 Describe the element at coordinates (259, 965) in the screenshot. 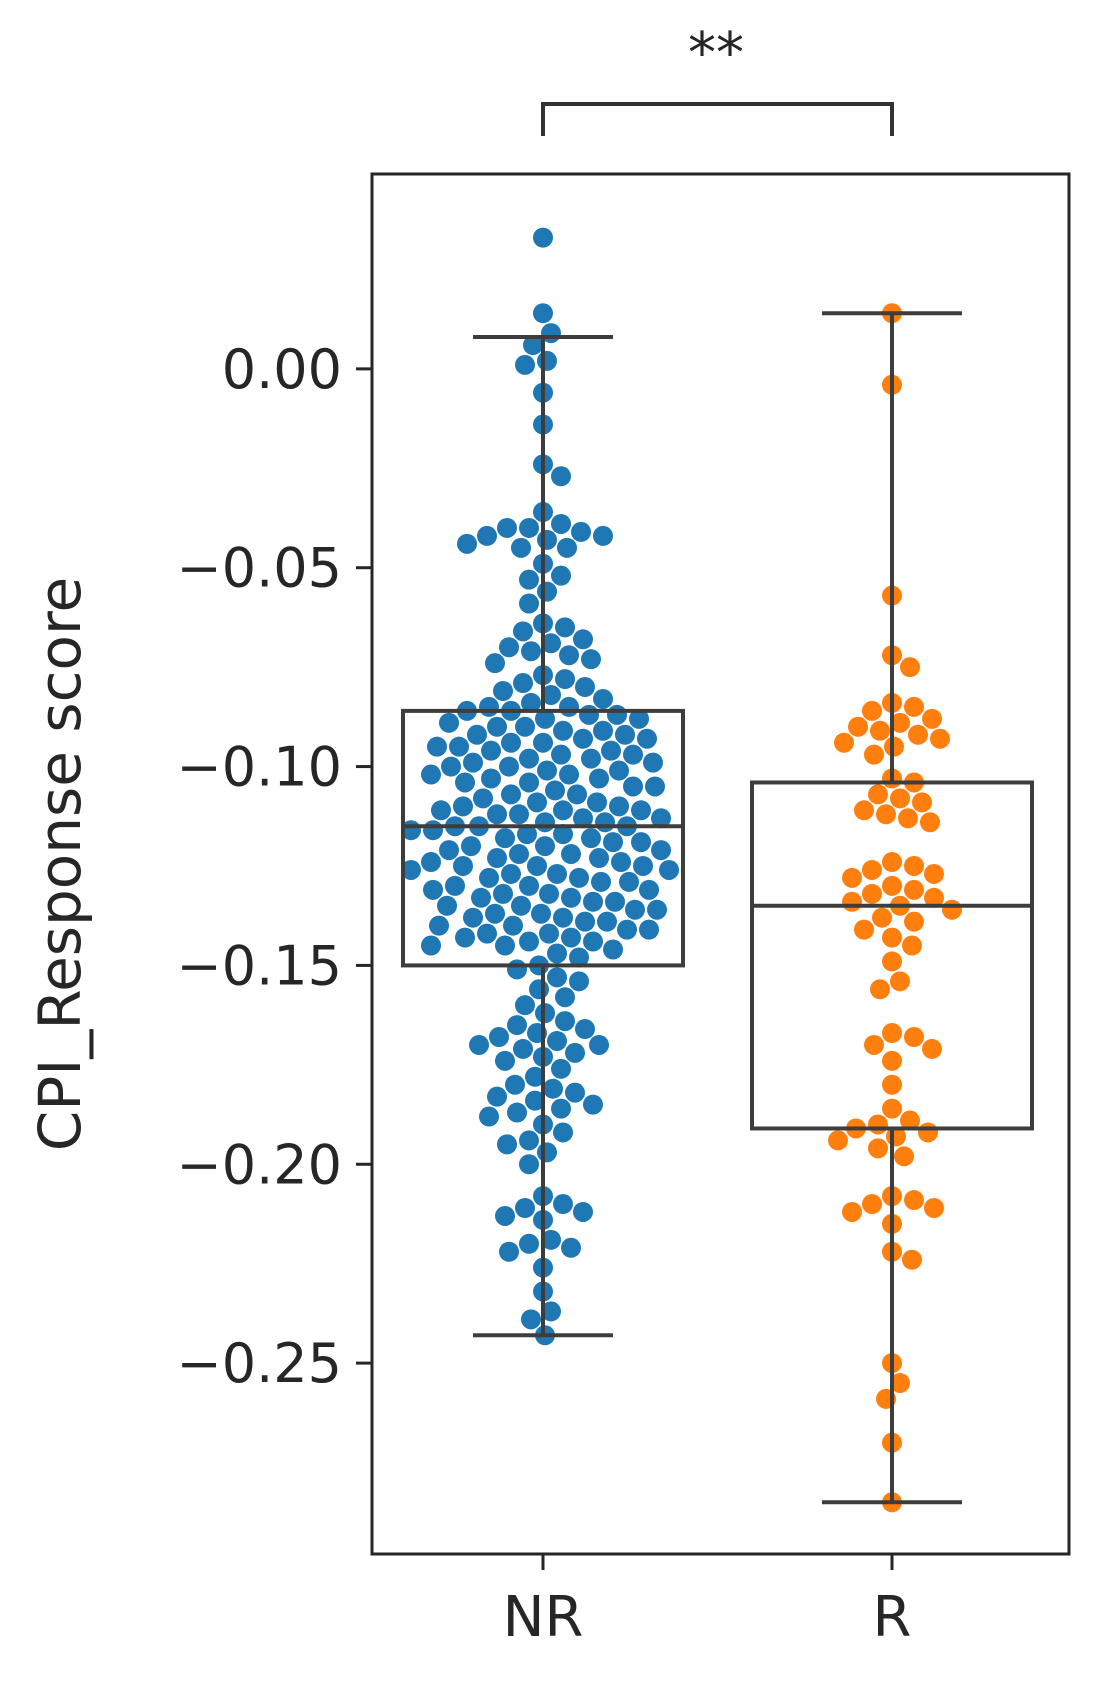

I see `y-tick-label-3: −0.15` at that location.